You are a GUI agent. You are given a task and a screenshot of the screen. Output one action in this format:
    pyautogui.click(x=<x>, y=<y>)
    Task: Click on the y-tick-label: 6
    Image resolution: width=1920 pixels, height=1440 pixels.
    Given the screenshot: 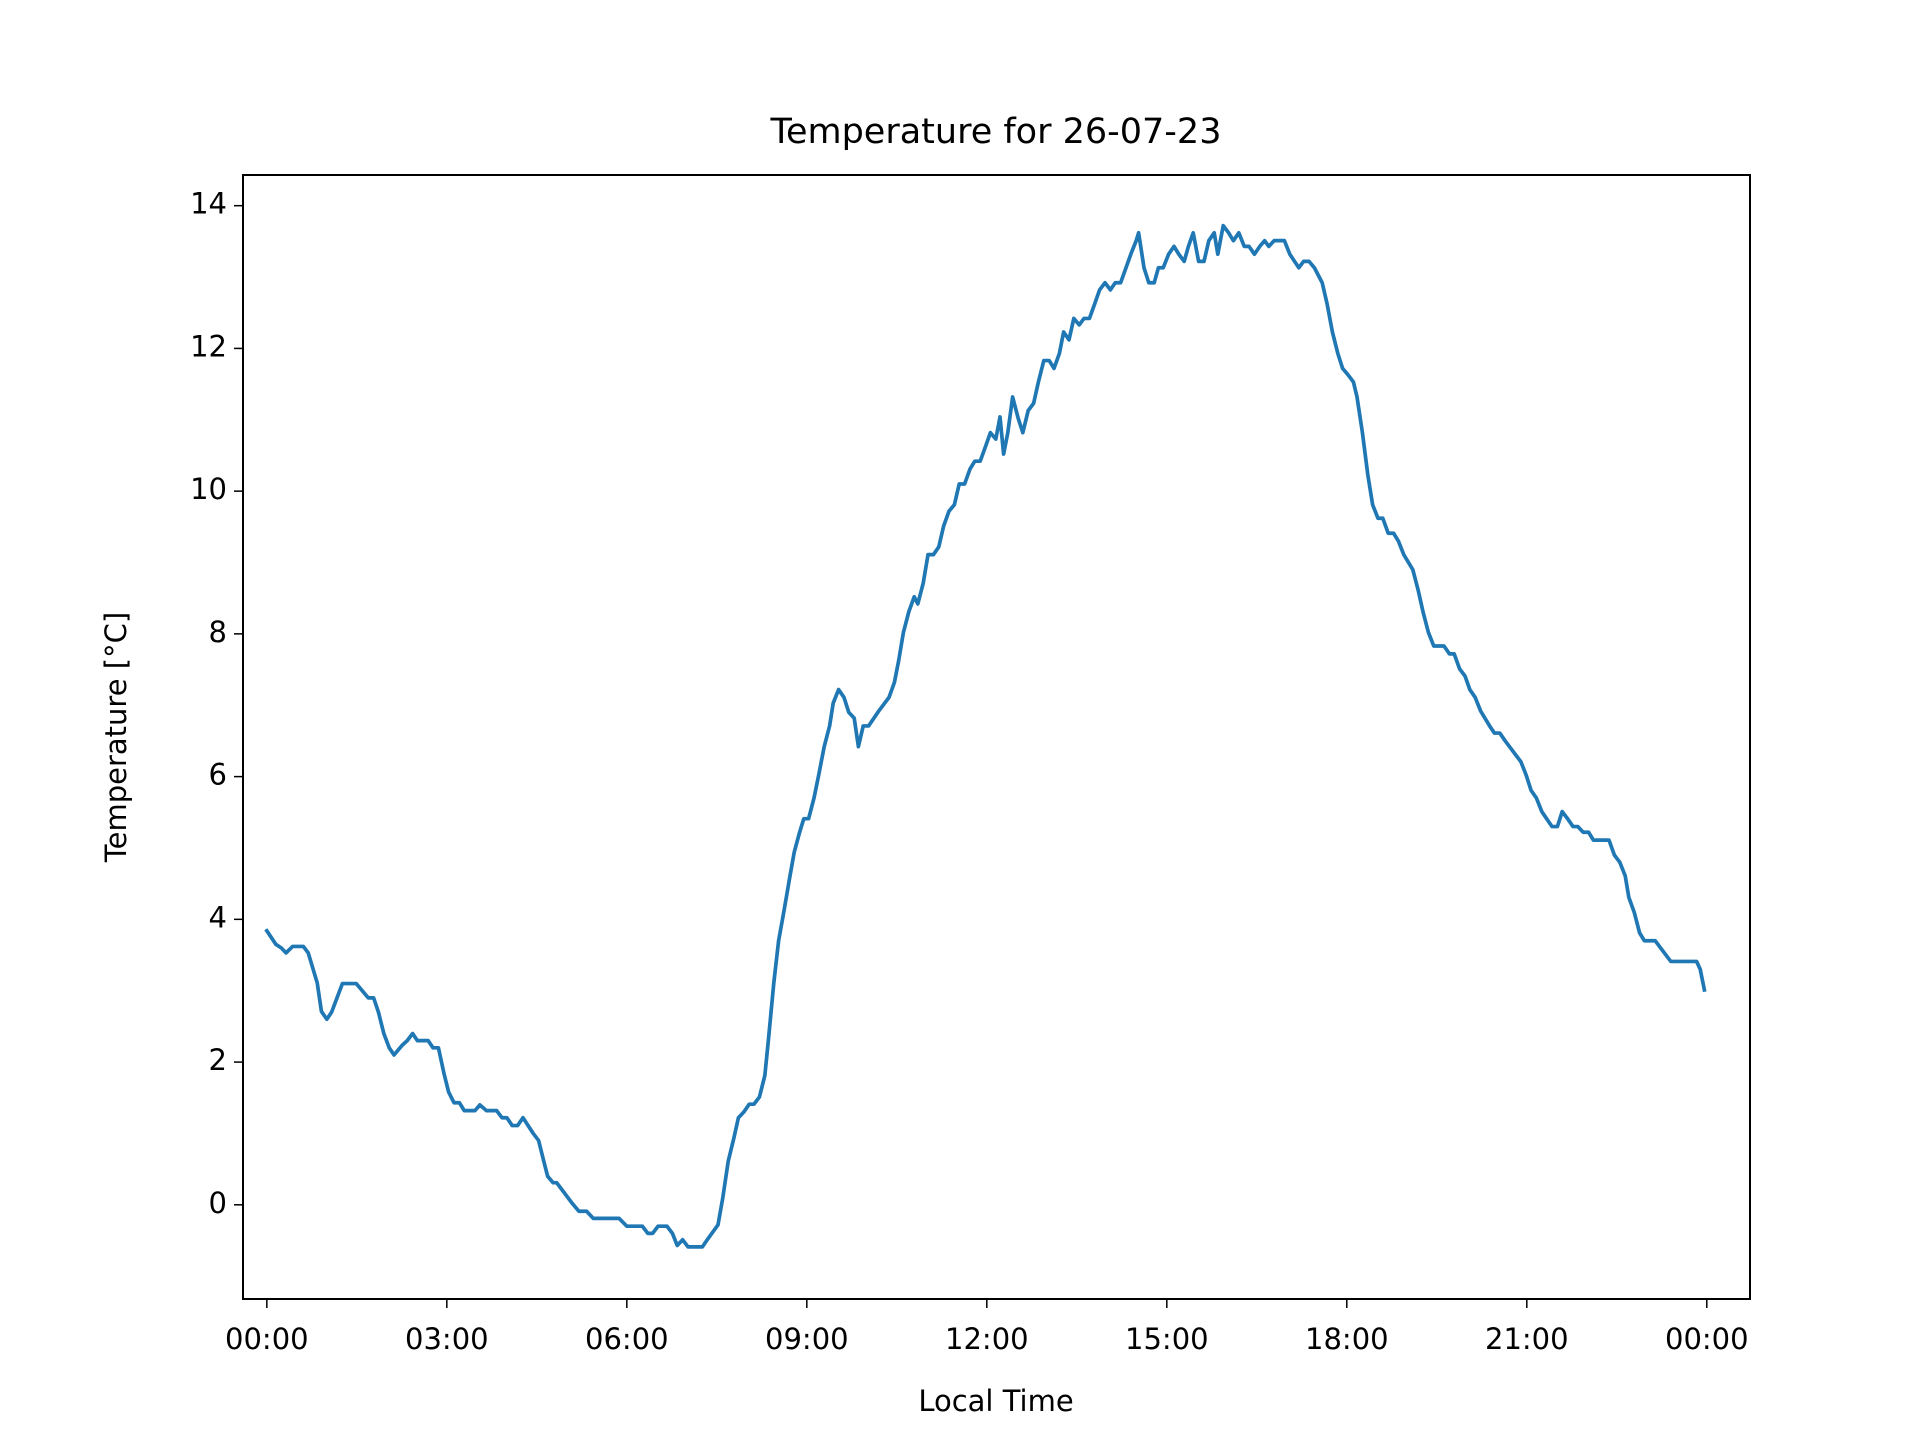 What is the action you would take?
    pyautogui.click(x=218, y=775)
    